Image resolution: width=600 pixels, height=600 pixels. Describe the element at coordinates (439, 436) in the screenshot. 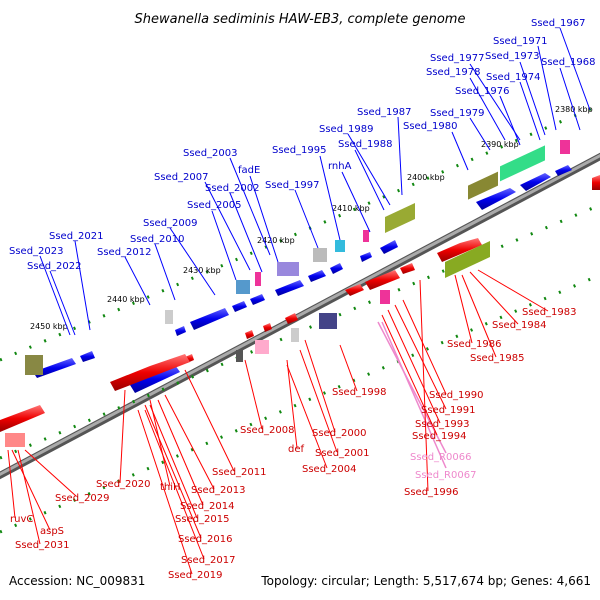

I see `gene-label: Ssed_1994` at that location.